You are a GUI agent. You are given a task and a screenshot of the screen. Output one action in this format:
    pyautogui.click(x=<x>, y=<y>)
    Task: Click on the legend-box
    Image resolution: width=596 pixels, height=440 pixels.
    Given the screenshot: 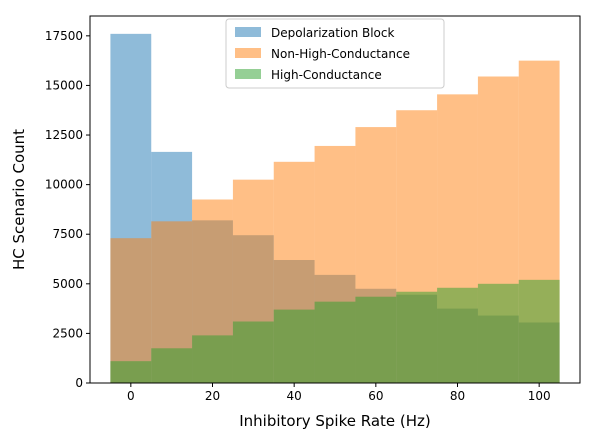 What is the action you would take?
    pyautogui.click(x=335, y=53)
    